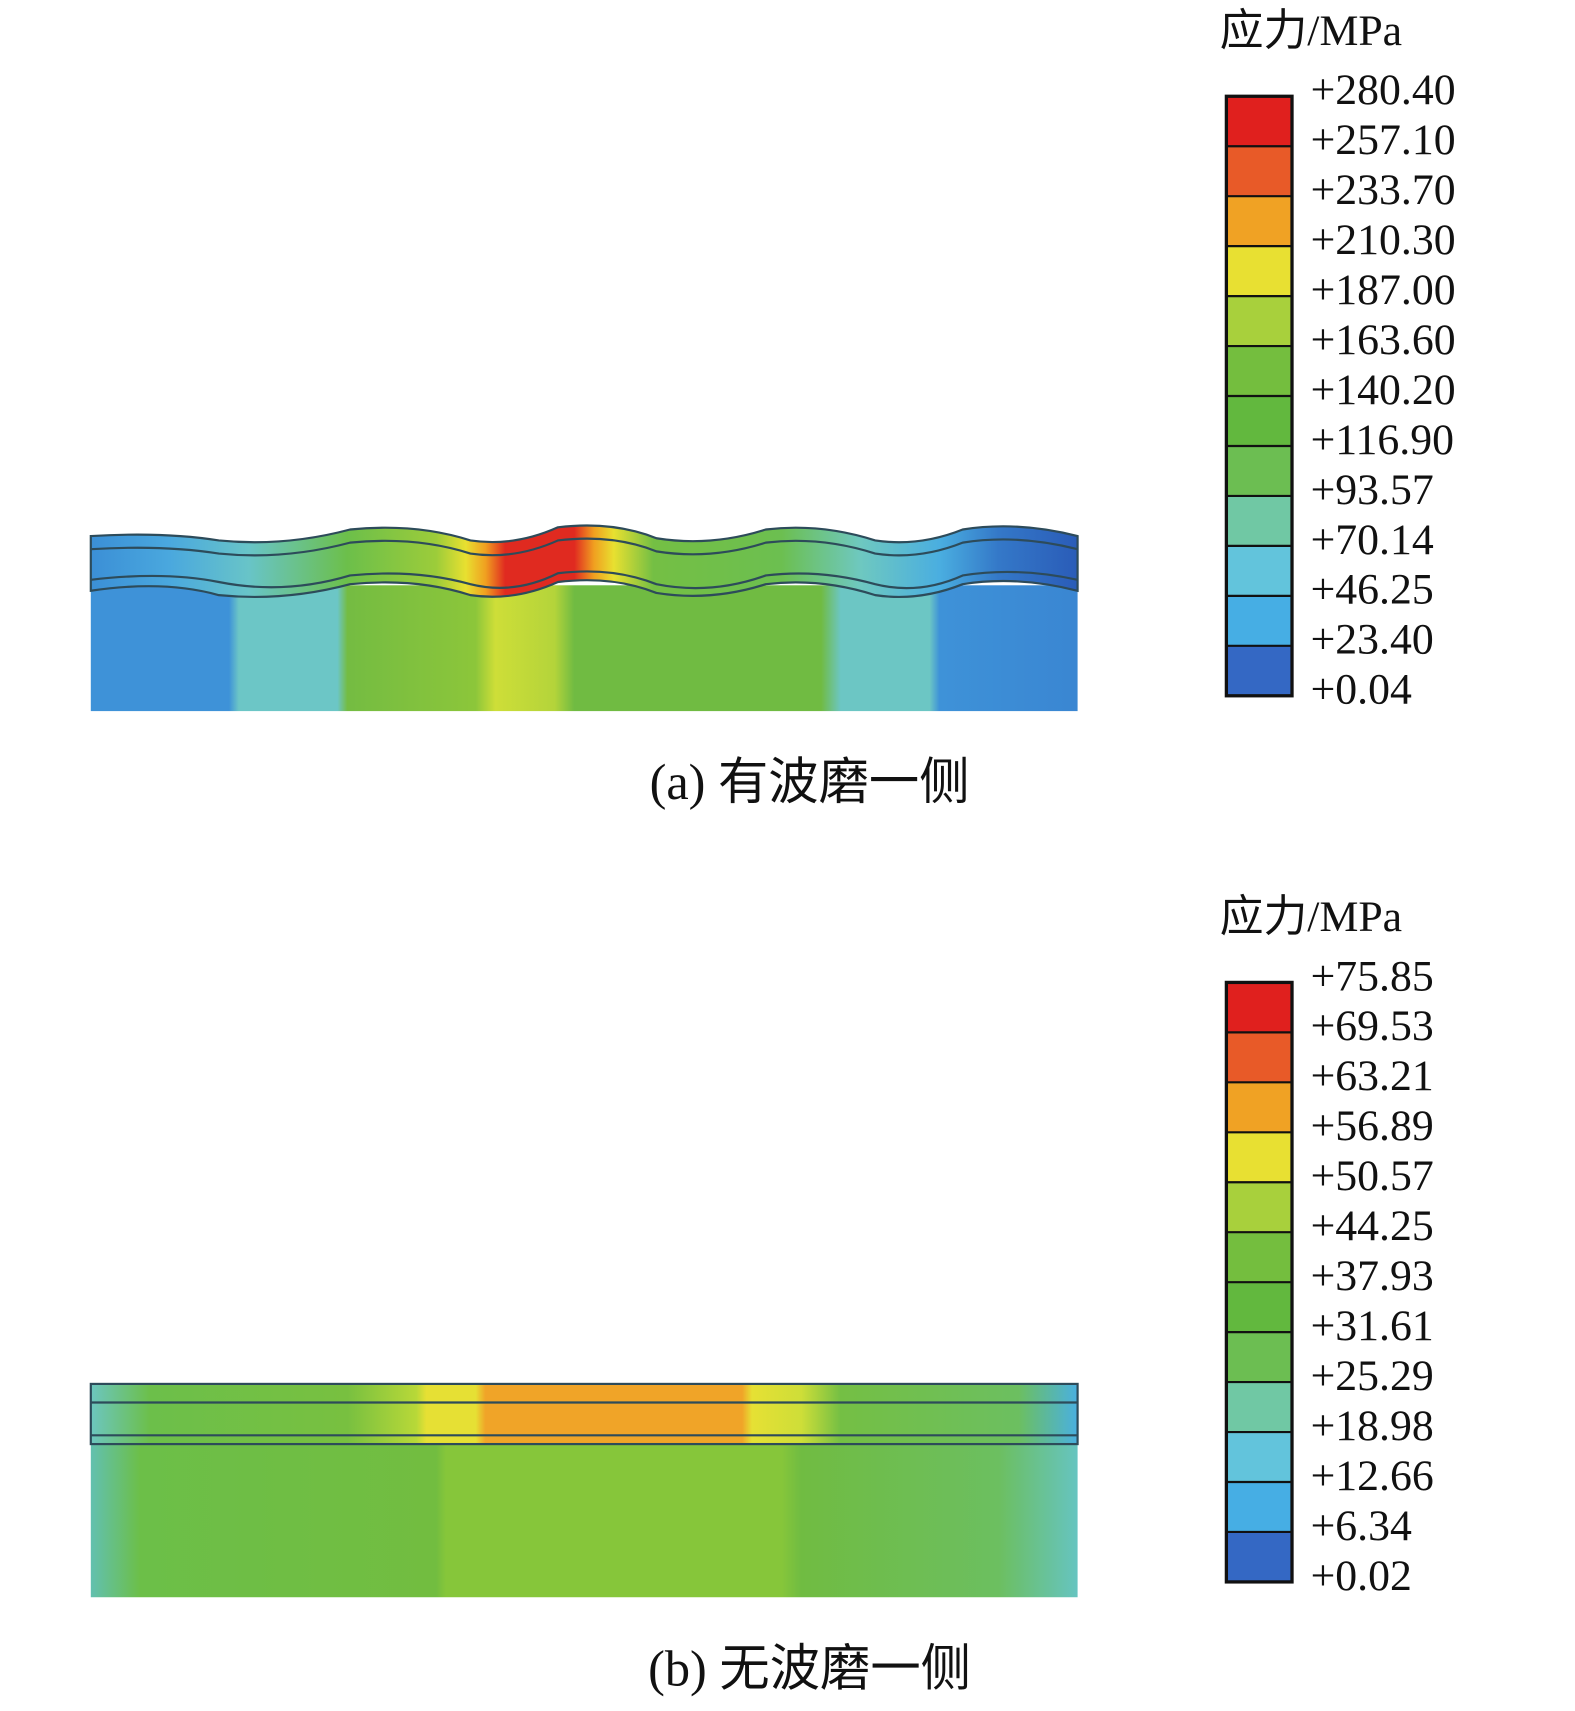 The height and width of the screenshot is (1711, 1575). What do you see at coordinates (1372, 976) in the screenshot?
I see `legend-label: +75.85` at bounding box center [1372, 976].